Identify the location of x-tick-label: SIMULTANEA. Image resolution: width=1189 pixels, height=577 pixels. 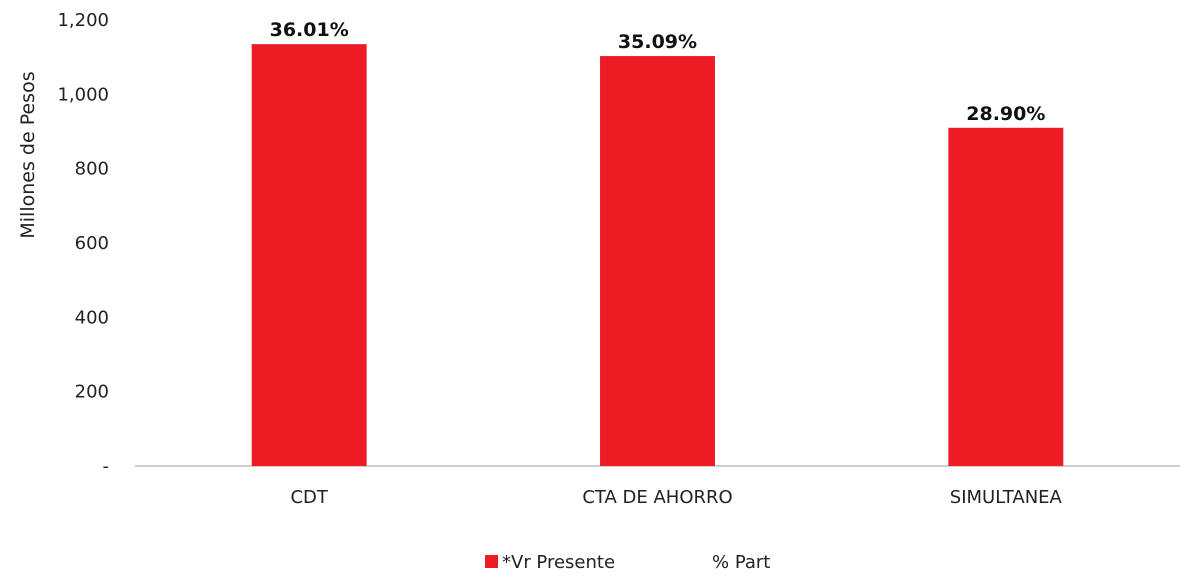
(1006, 497).